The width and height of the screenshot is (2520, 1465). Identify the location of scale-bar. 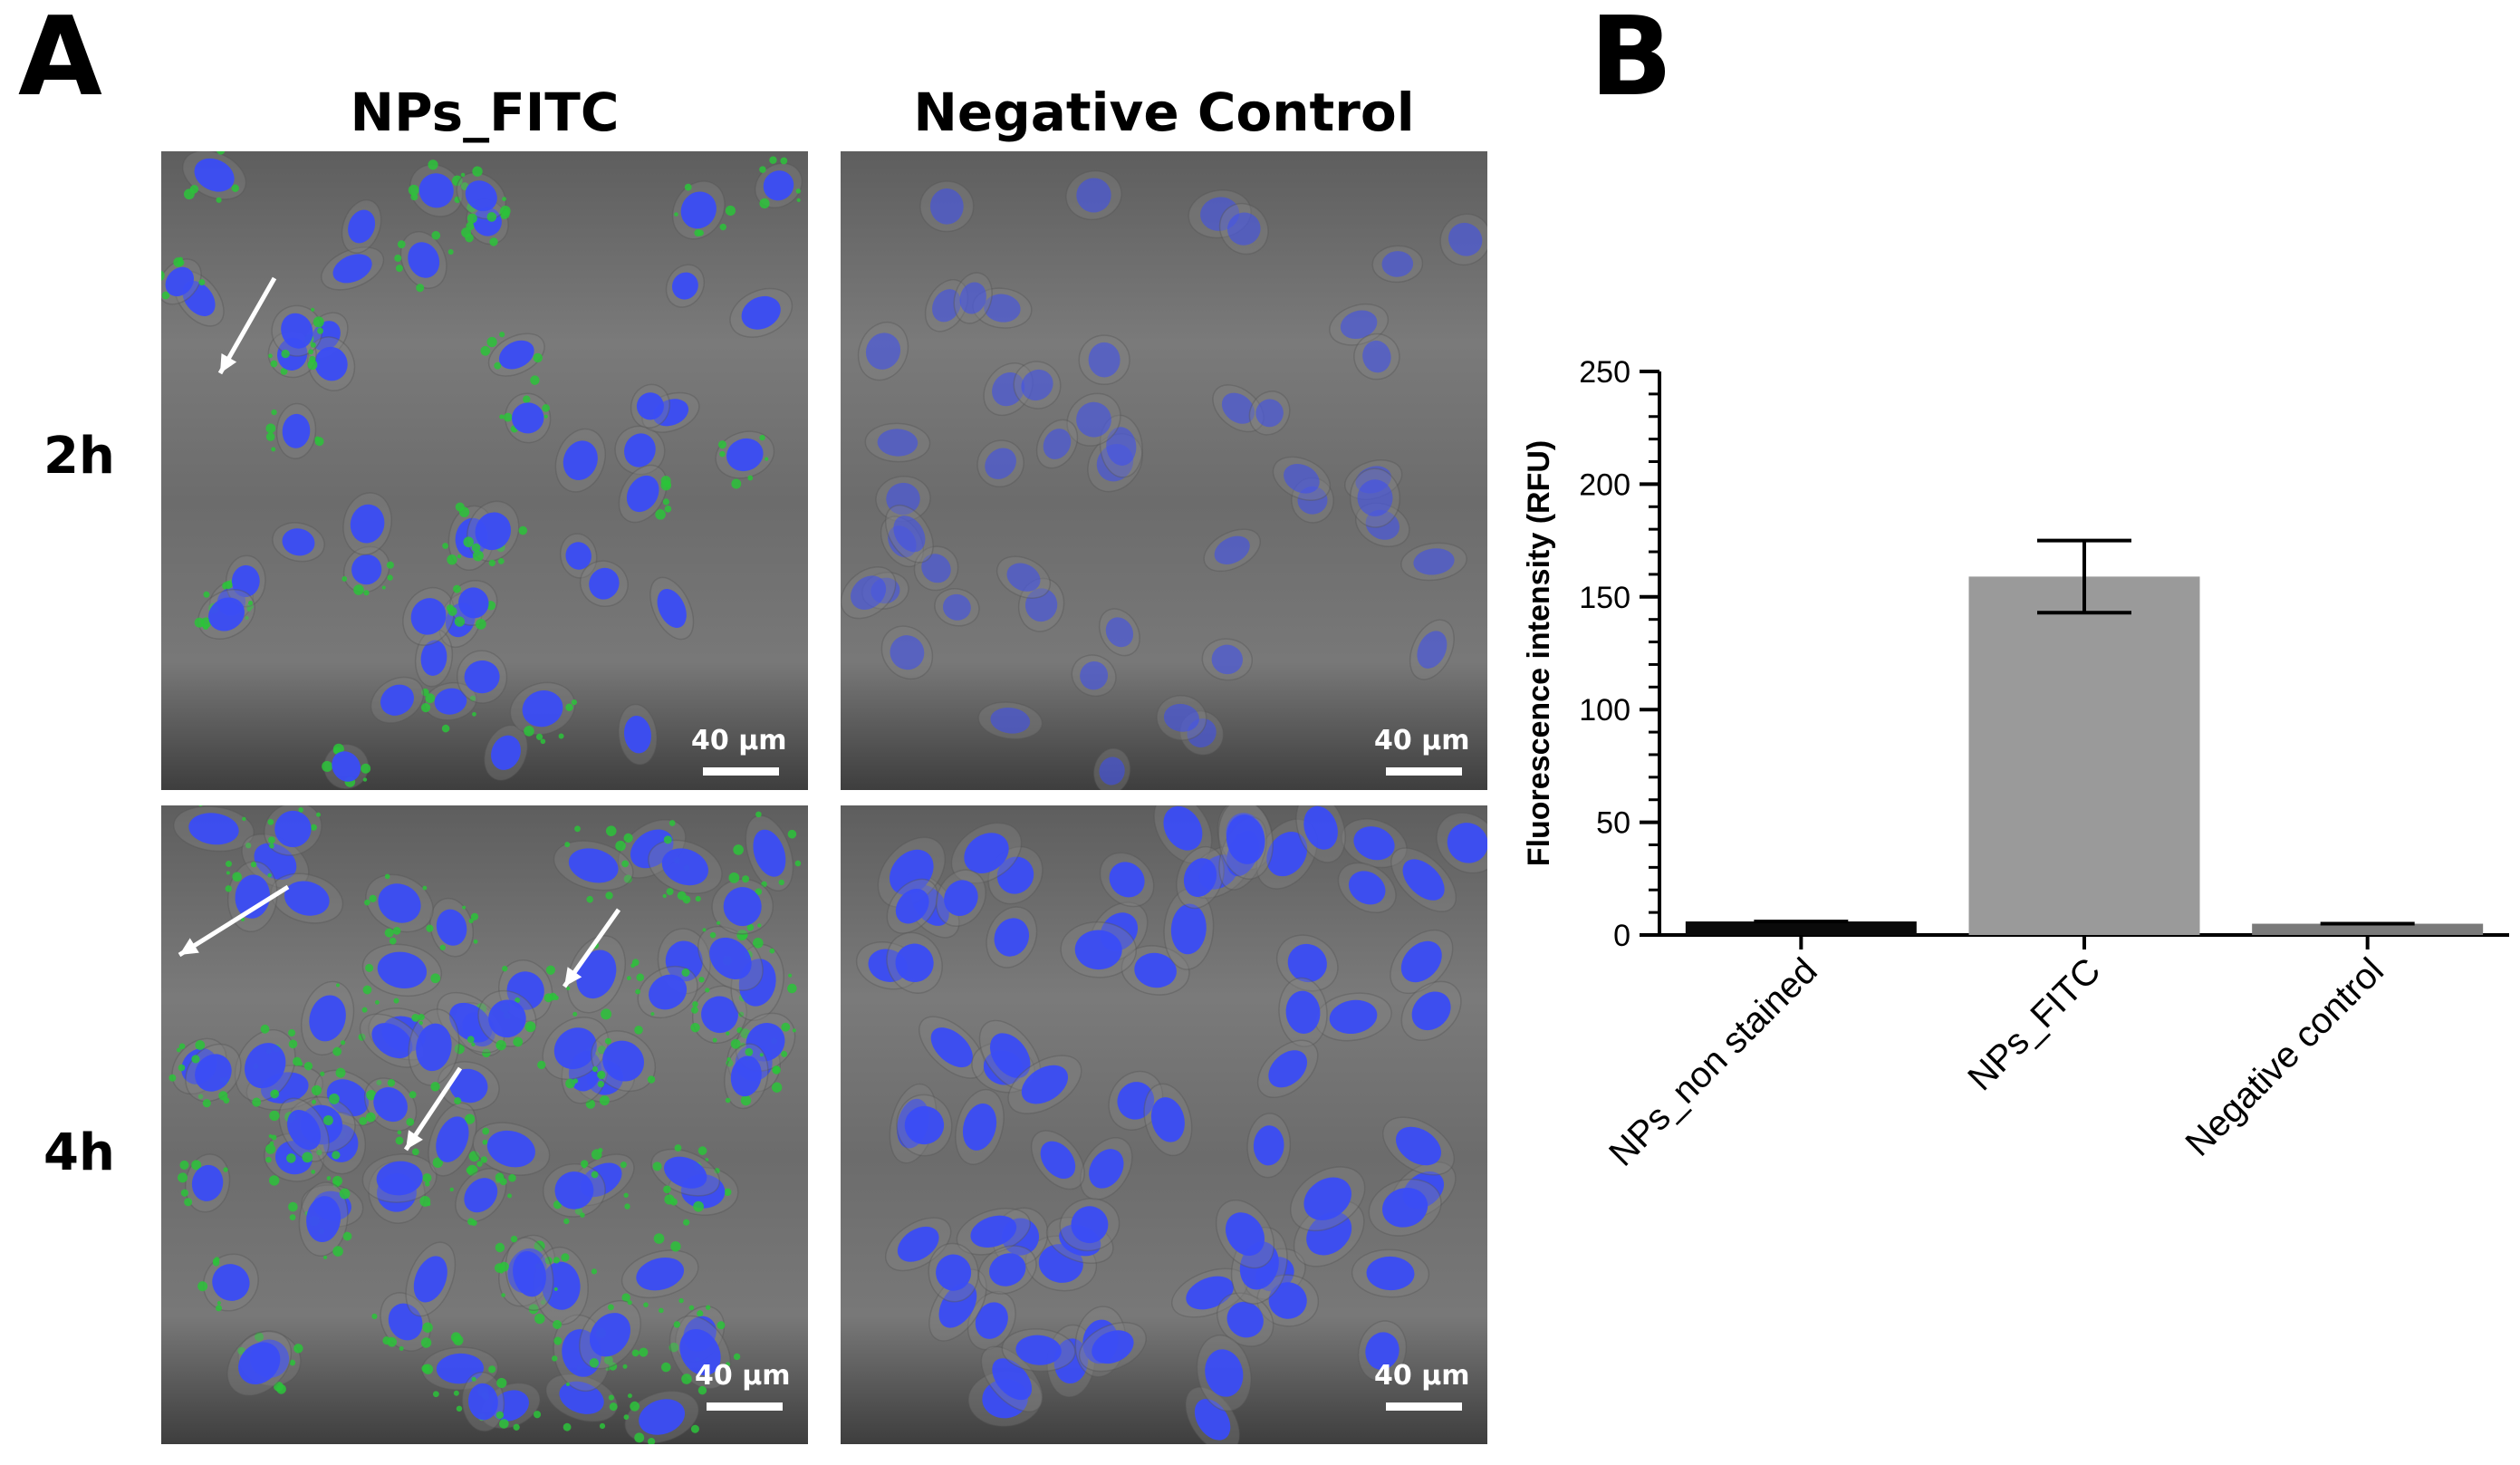
(745, 1406).